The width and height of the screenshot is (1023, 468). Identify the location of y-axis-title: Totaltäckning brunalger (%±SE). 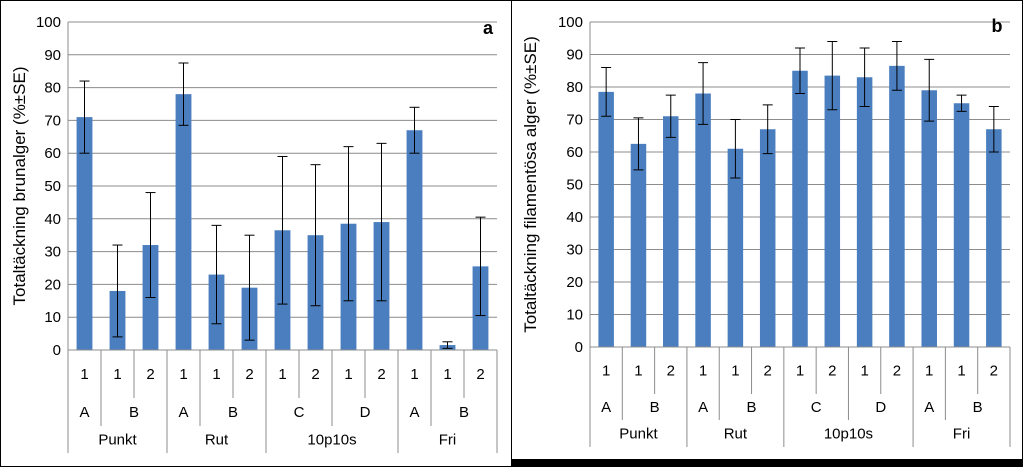
(19, 186).